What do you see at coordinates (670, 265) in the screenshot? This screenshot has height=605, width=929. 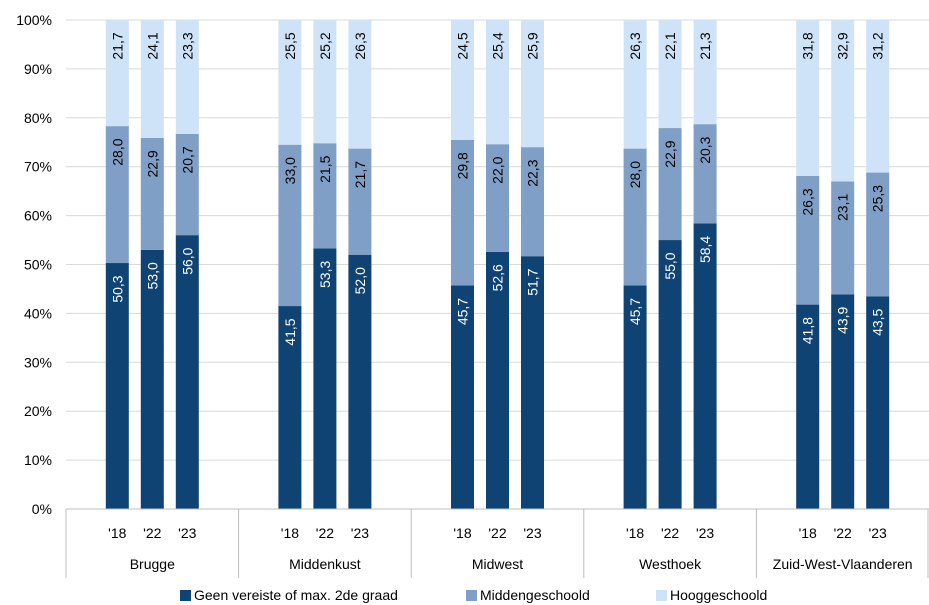 I see `data-label: 55,0` at bounding box center [670, 265].